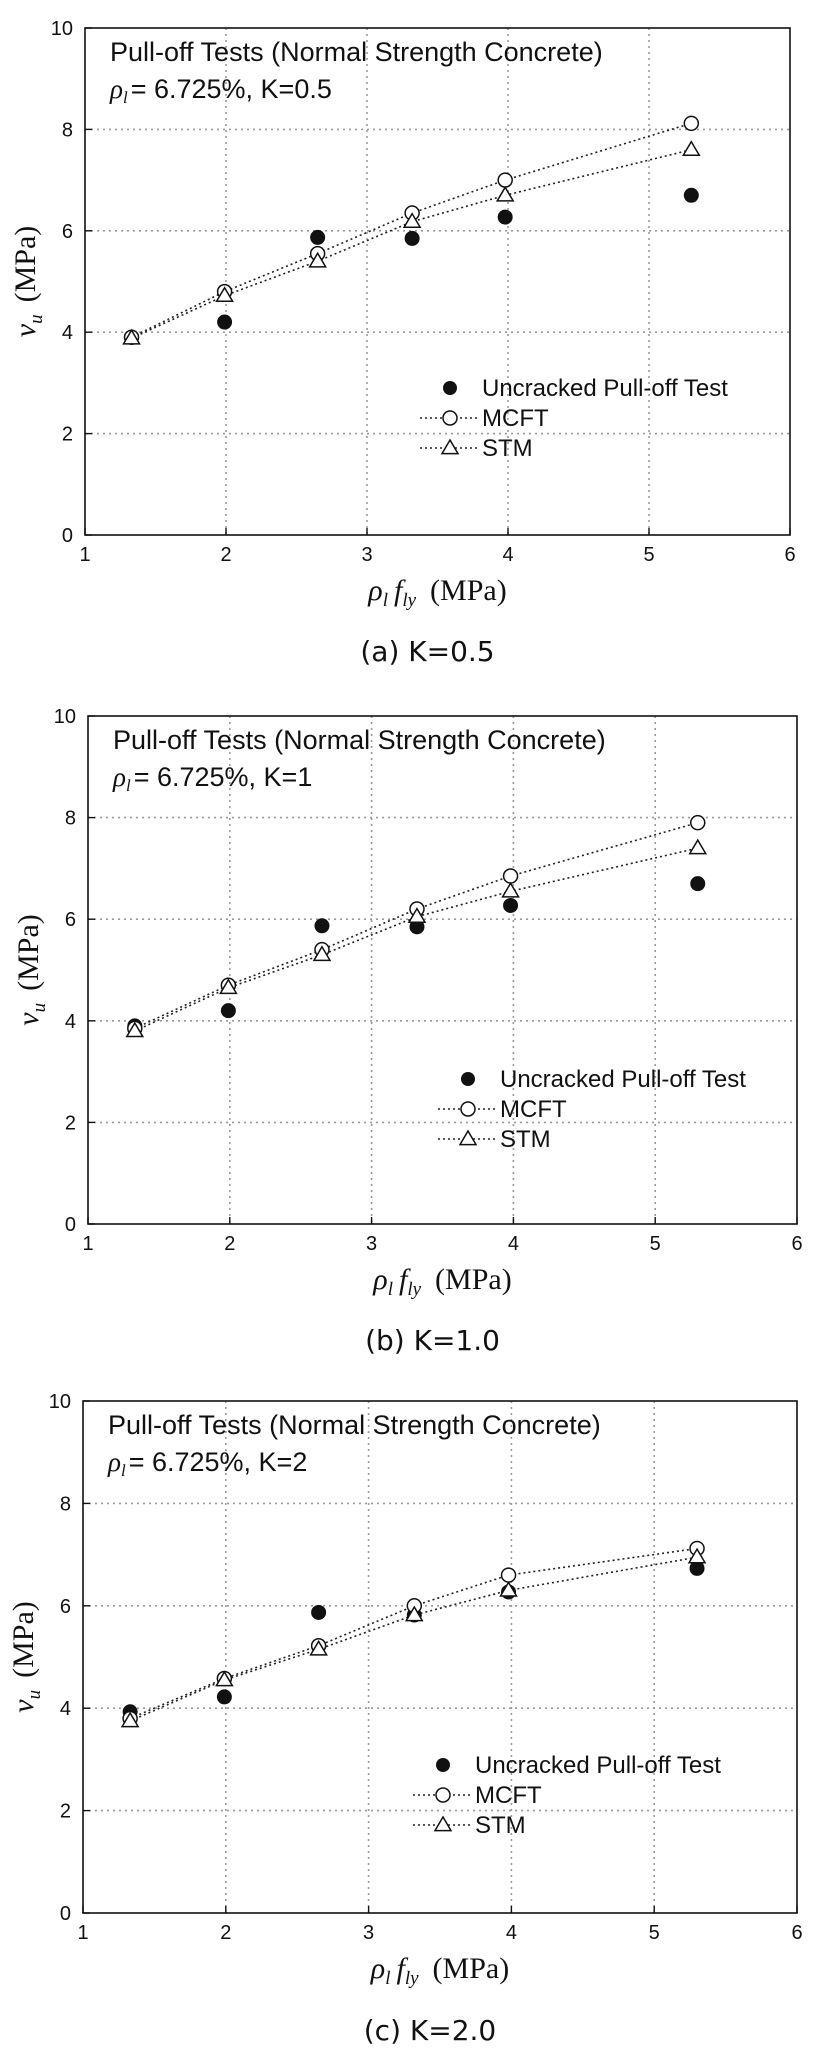 This screenshot has width=819, height=2052. Describe the element at coordinates (212, 778) in the screenshot. I see `annotation-ratio: ρl = 6.725%, K=1` at that location.